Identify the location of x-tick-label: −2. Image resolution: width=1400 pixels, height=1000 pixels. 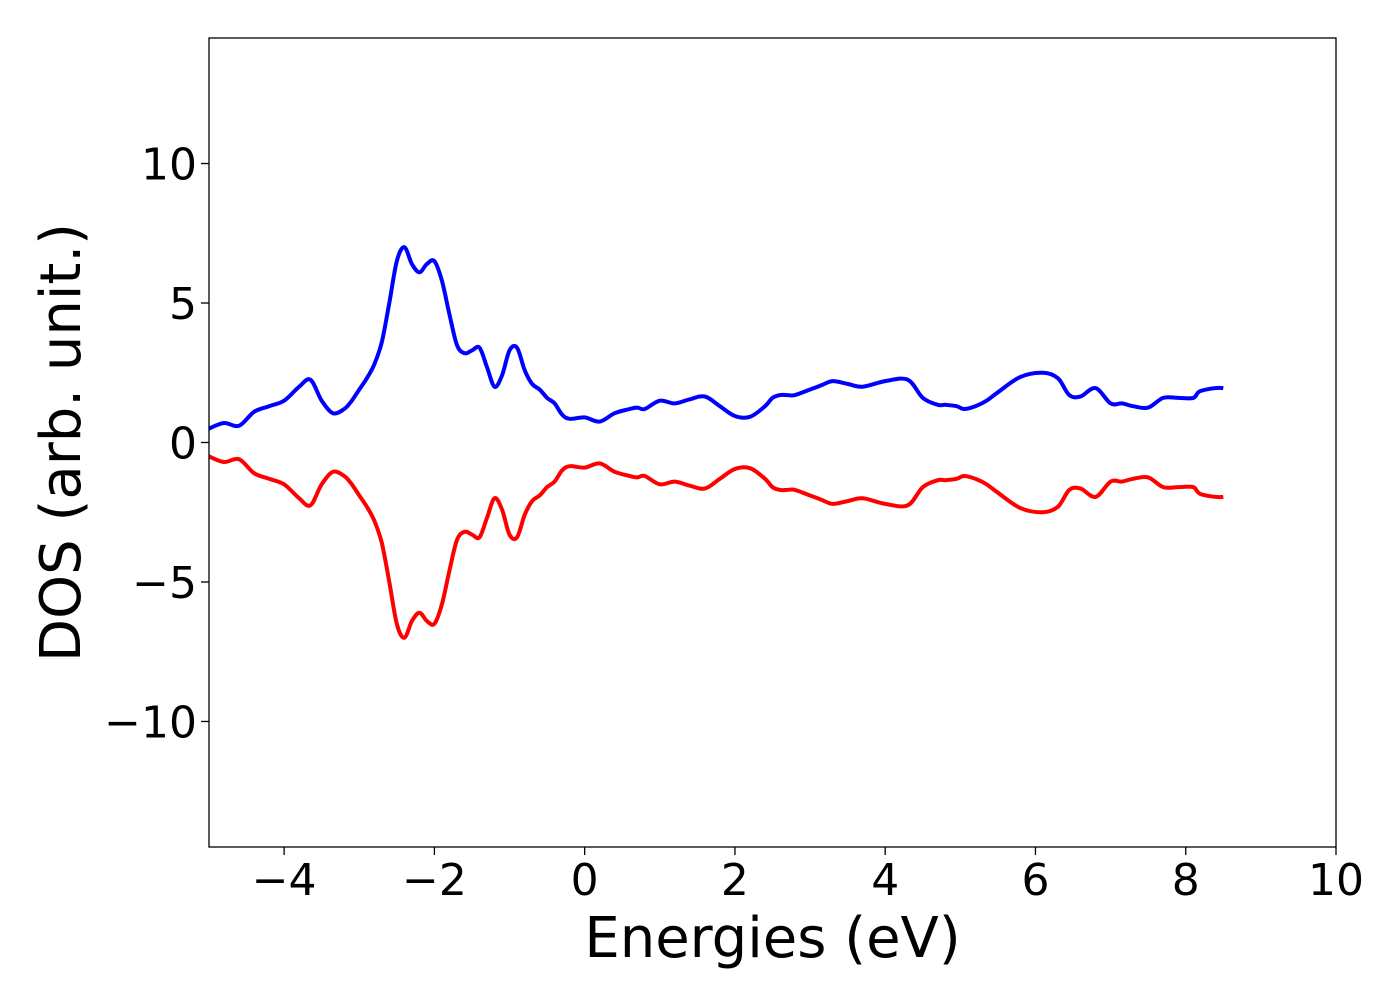
(434, 880).